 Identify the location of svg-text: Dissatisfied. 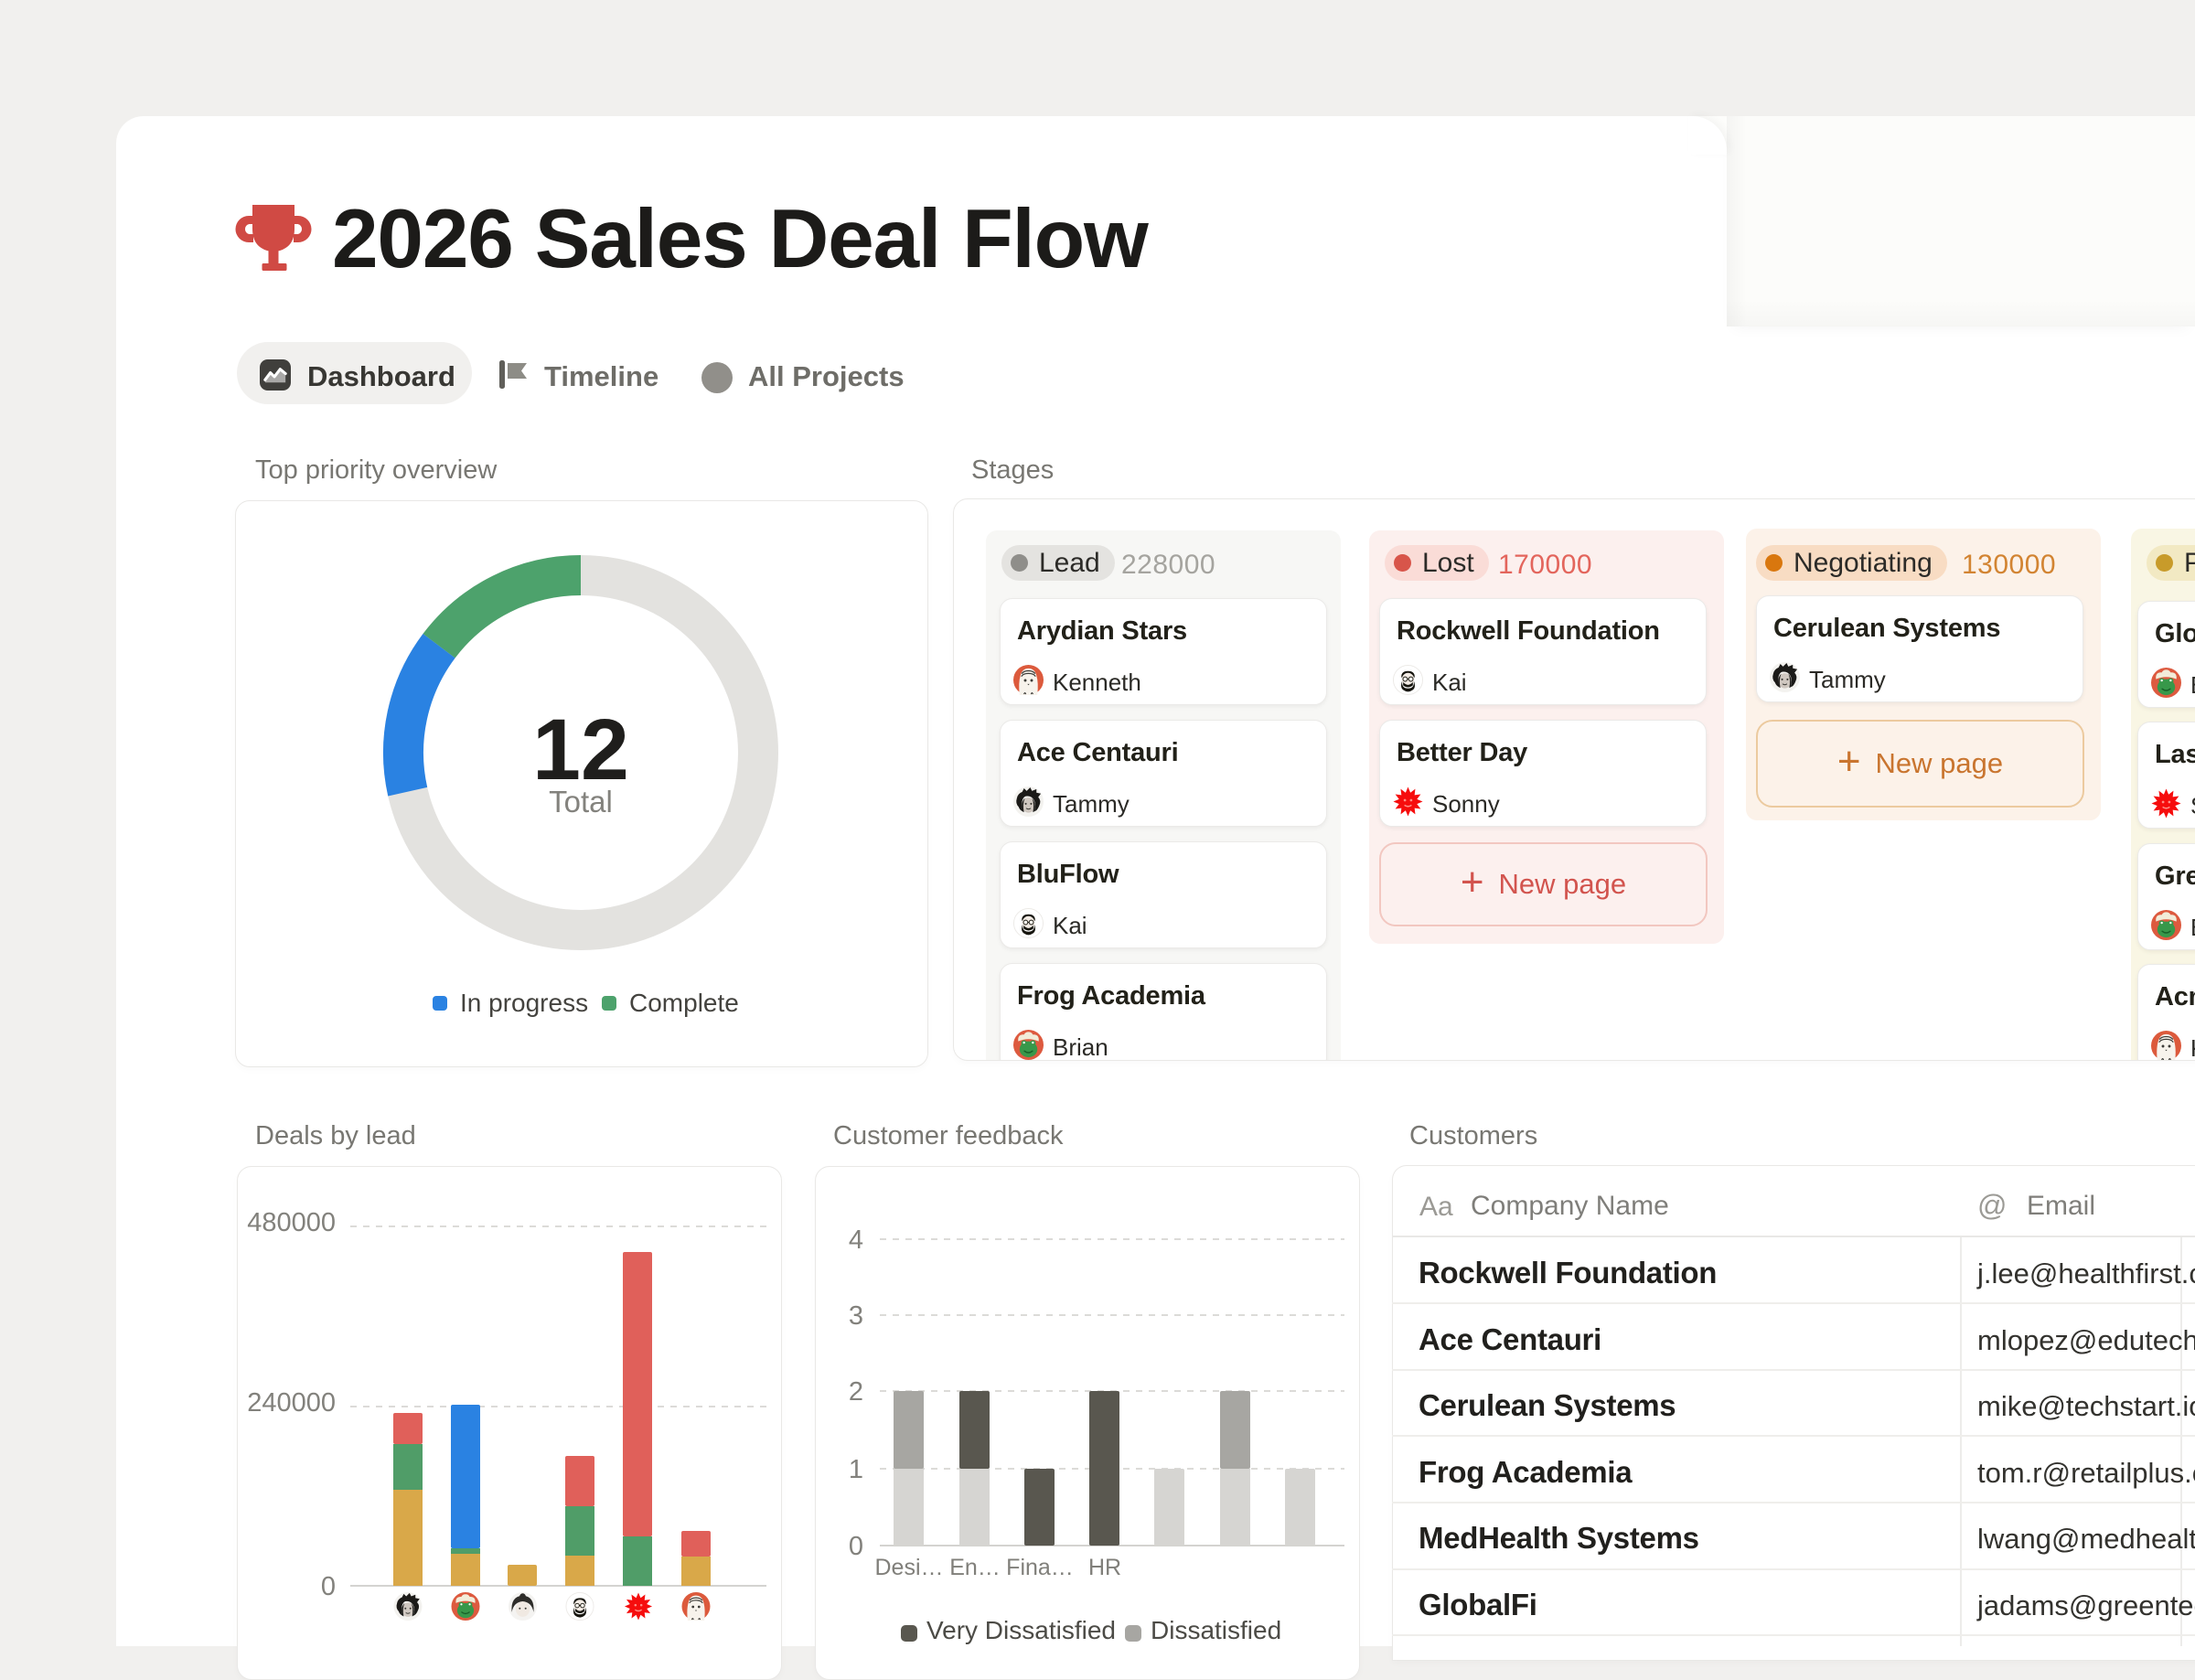
(1216, 1630).